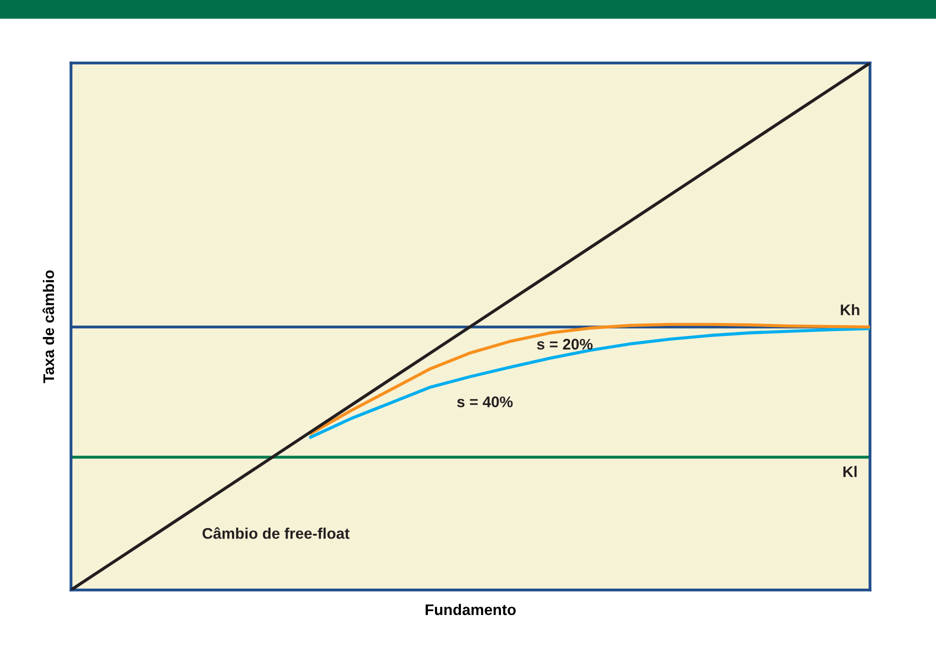  What do you see at coordinates (48, 327) in the screenshot?
I see `y-axis-title: Taxa de câmbio` at bounding box center [48, 327].